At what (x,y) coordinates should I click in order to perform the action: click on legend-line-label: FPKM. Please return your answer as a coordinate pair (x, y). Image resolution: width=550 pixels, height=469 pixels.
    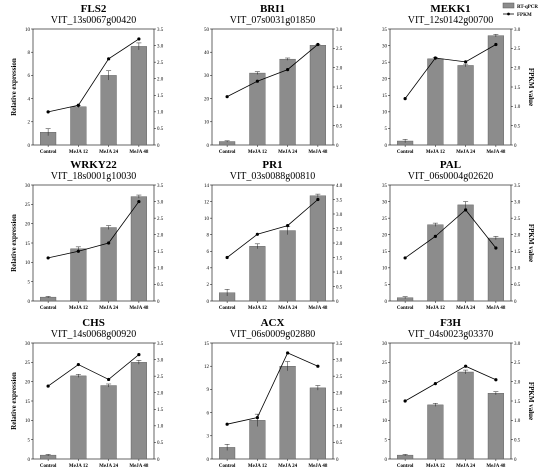
    Looking at the image, I should click on (524, 15).